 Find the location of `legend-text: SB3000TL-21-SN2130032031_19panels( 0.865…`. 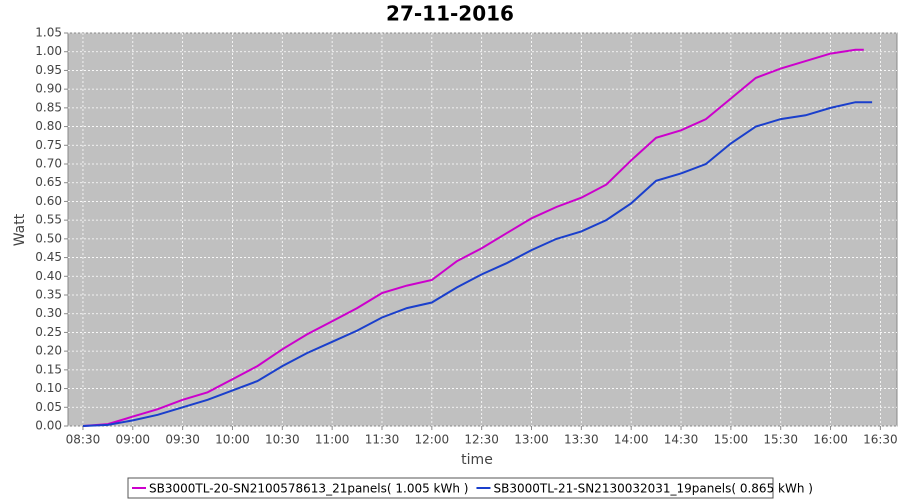

legend-text: SB3000TL-21-SN2130032031_19panels( 0.865… is located at coordinates (652, 489).